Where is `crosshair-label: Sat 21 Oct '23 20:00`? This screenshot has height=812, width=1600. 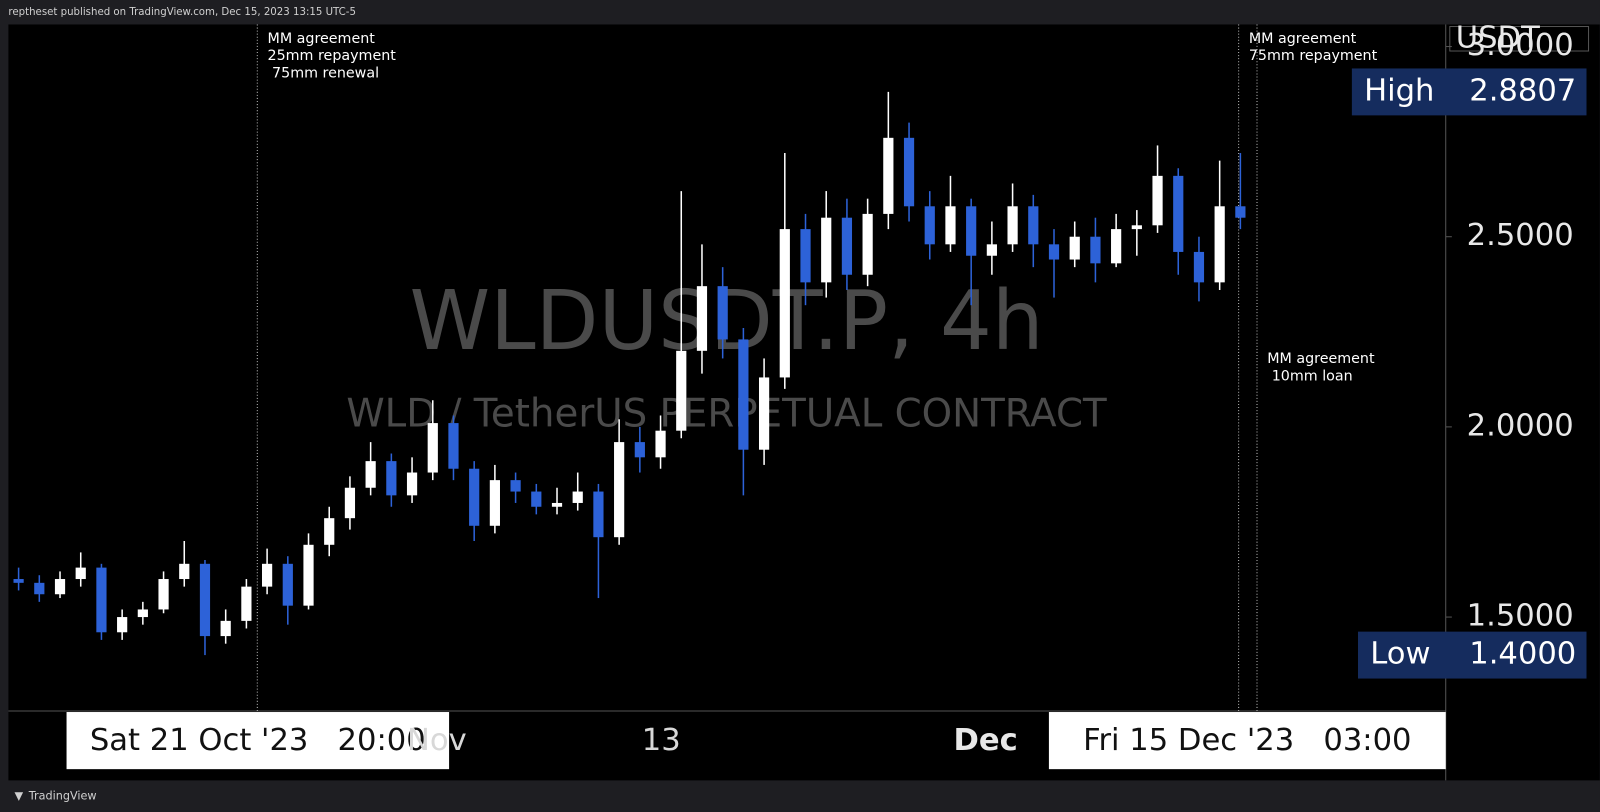
crosshair-label: Sat 21 Oct '23 20:00 is located at coordinates (258, 740).